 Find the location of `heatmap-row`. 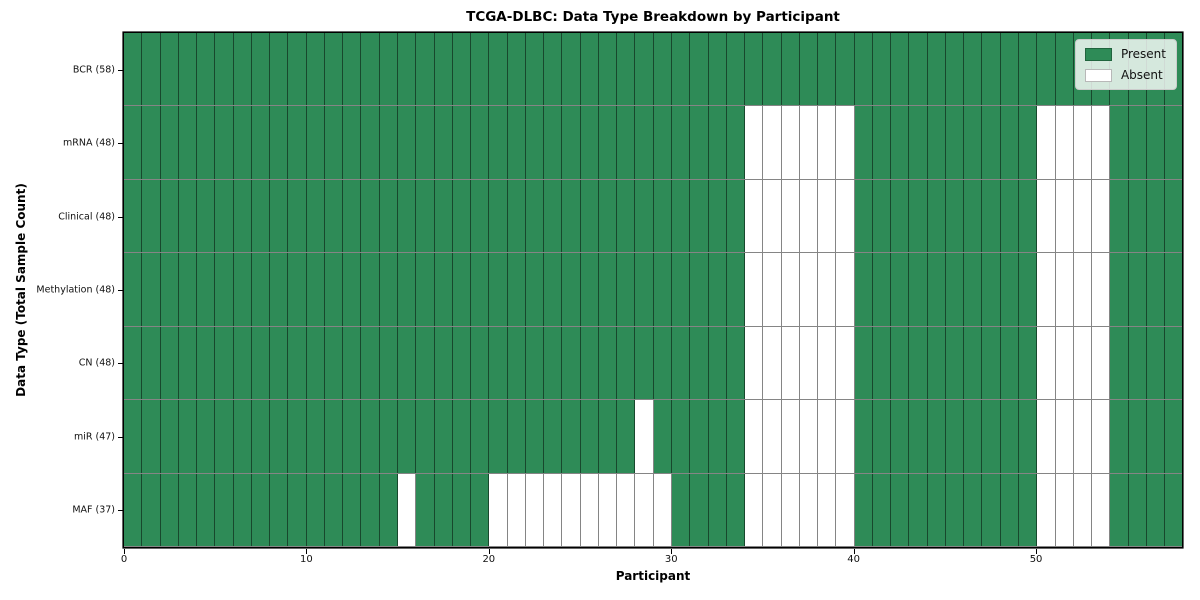

heatmap-row is located at coordinates (653, 143).